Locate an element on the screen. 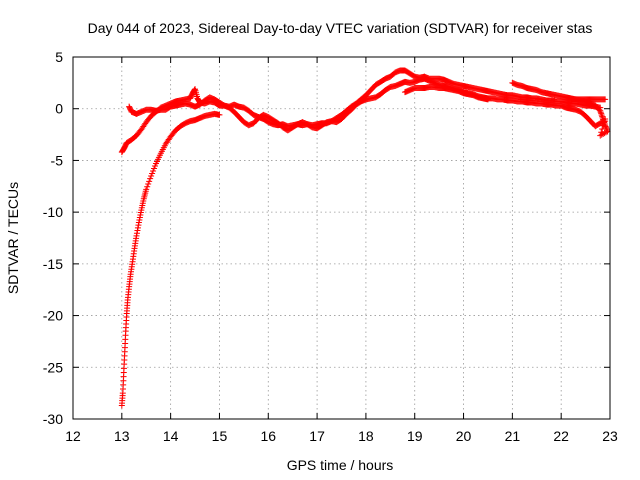  y-tick-label: 5 is located at coordinates (59, 57).